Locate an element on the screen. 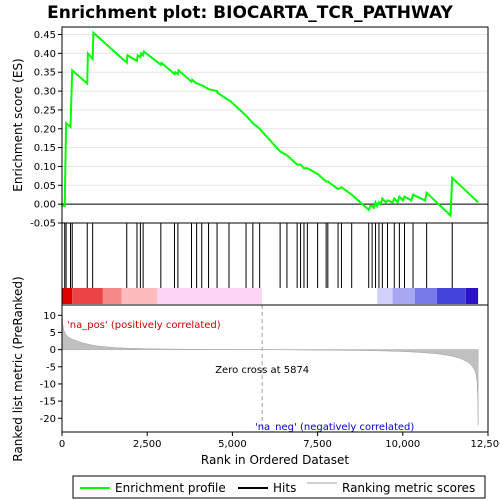  metric-y-tick-label: -20 is located at coordinates (48, 419).